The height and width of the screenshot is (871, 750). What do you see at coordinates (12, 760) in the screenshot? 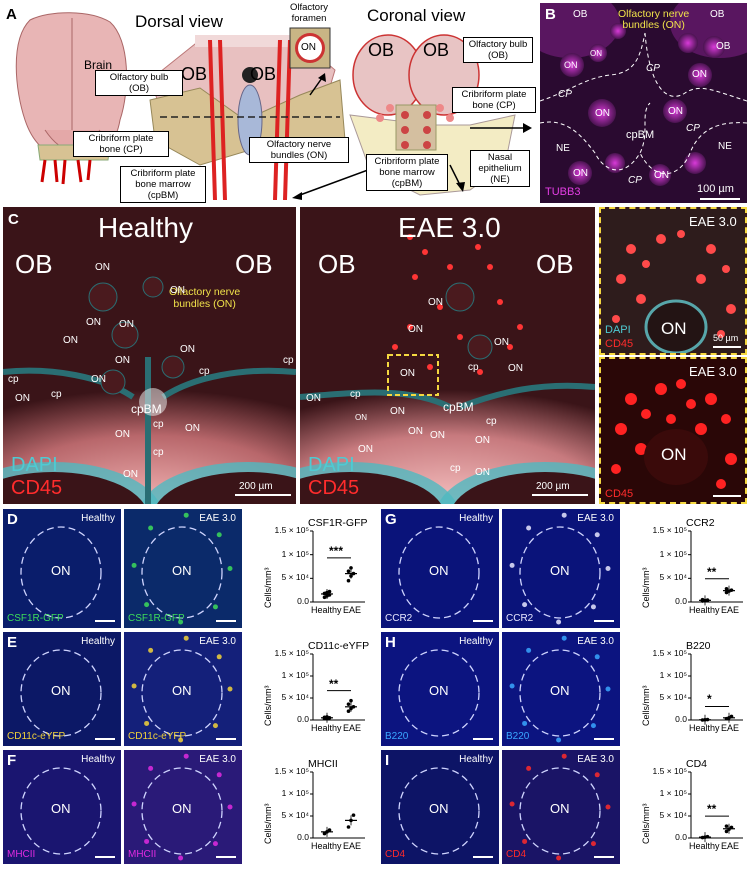
I see `panel-letter-f: F` at bounding box center [12, 760].